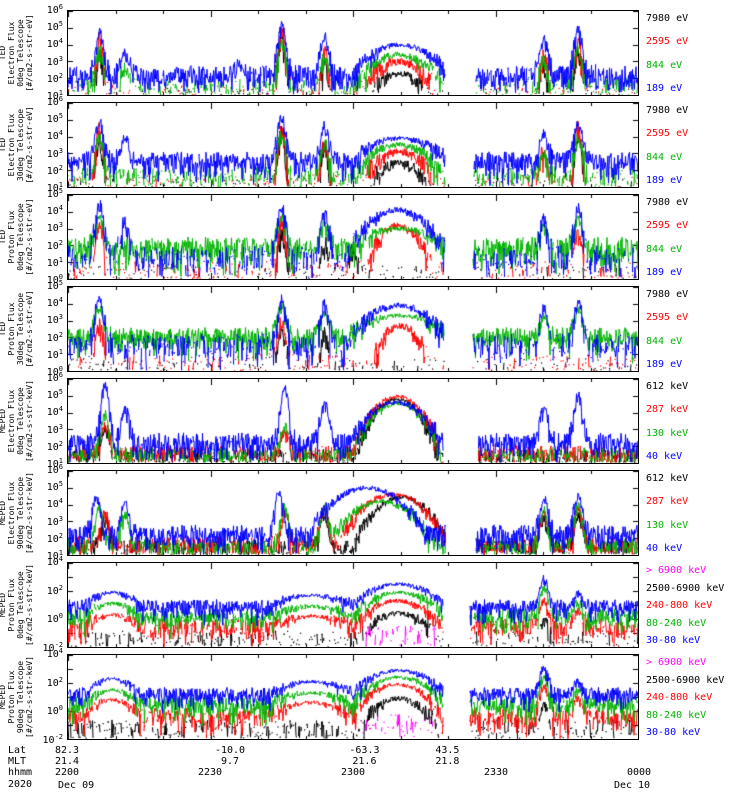 The image size is (750, 800). What do you see at coordinates (17, 761) in the screenshot?
I see `axis-row-header-mlt: MLT` at bounding box center [17, 761].